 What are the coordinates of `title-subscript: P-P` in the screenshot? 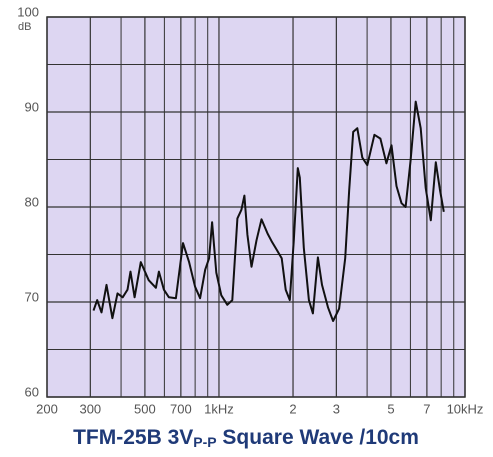 It's located at (204, 442).